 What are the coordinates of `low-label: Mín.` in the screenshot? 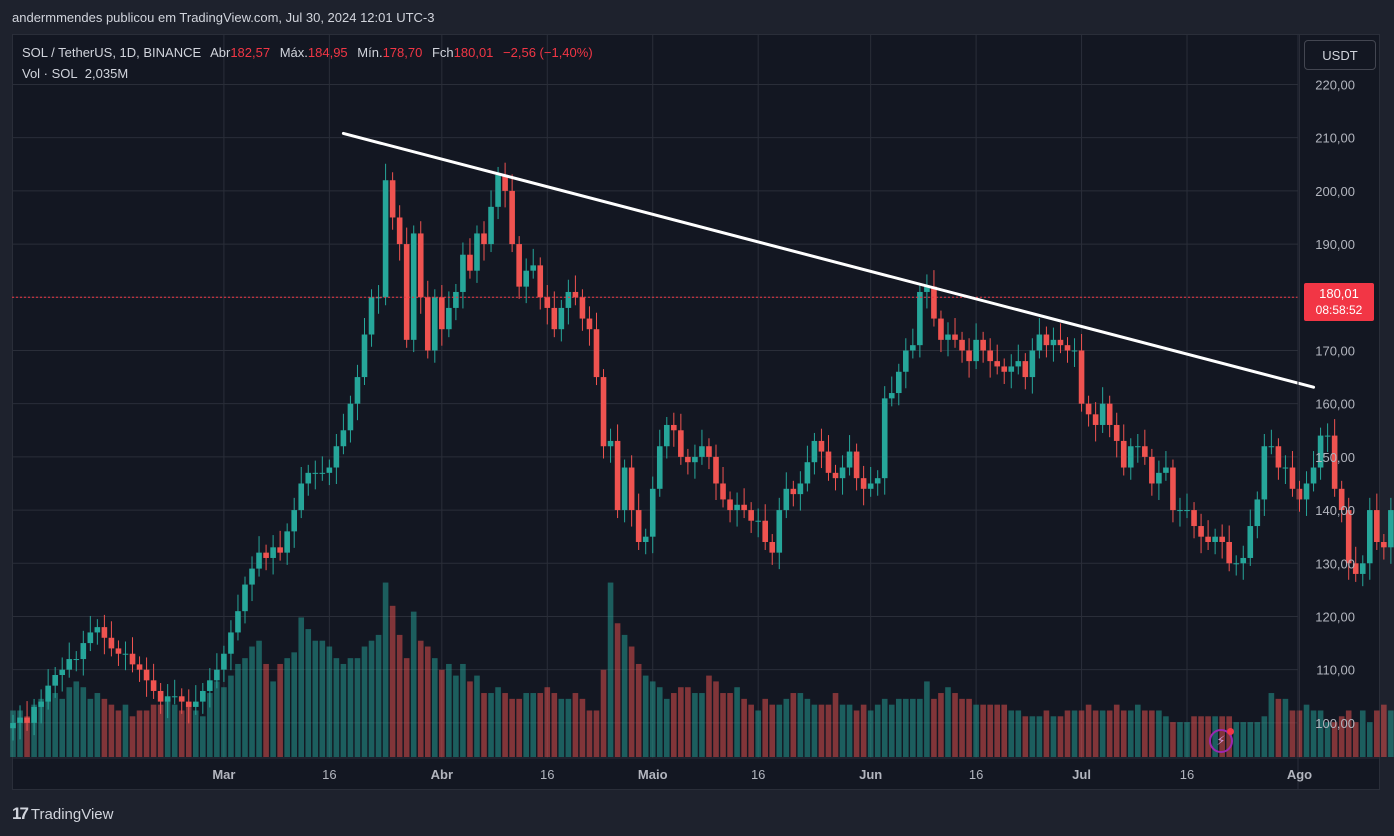 It's located at (370, 52).